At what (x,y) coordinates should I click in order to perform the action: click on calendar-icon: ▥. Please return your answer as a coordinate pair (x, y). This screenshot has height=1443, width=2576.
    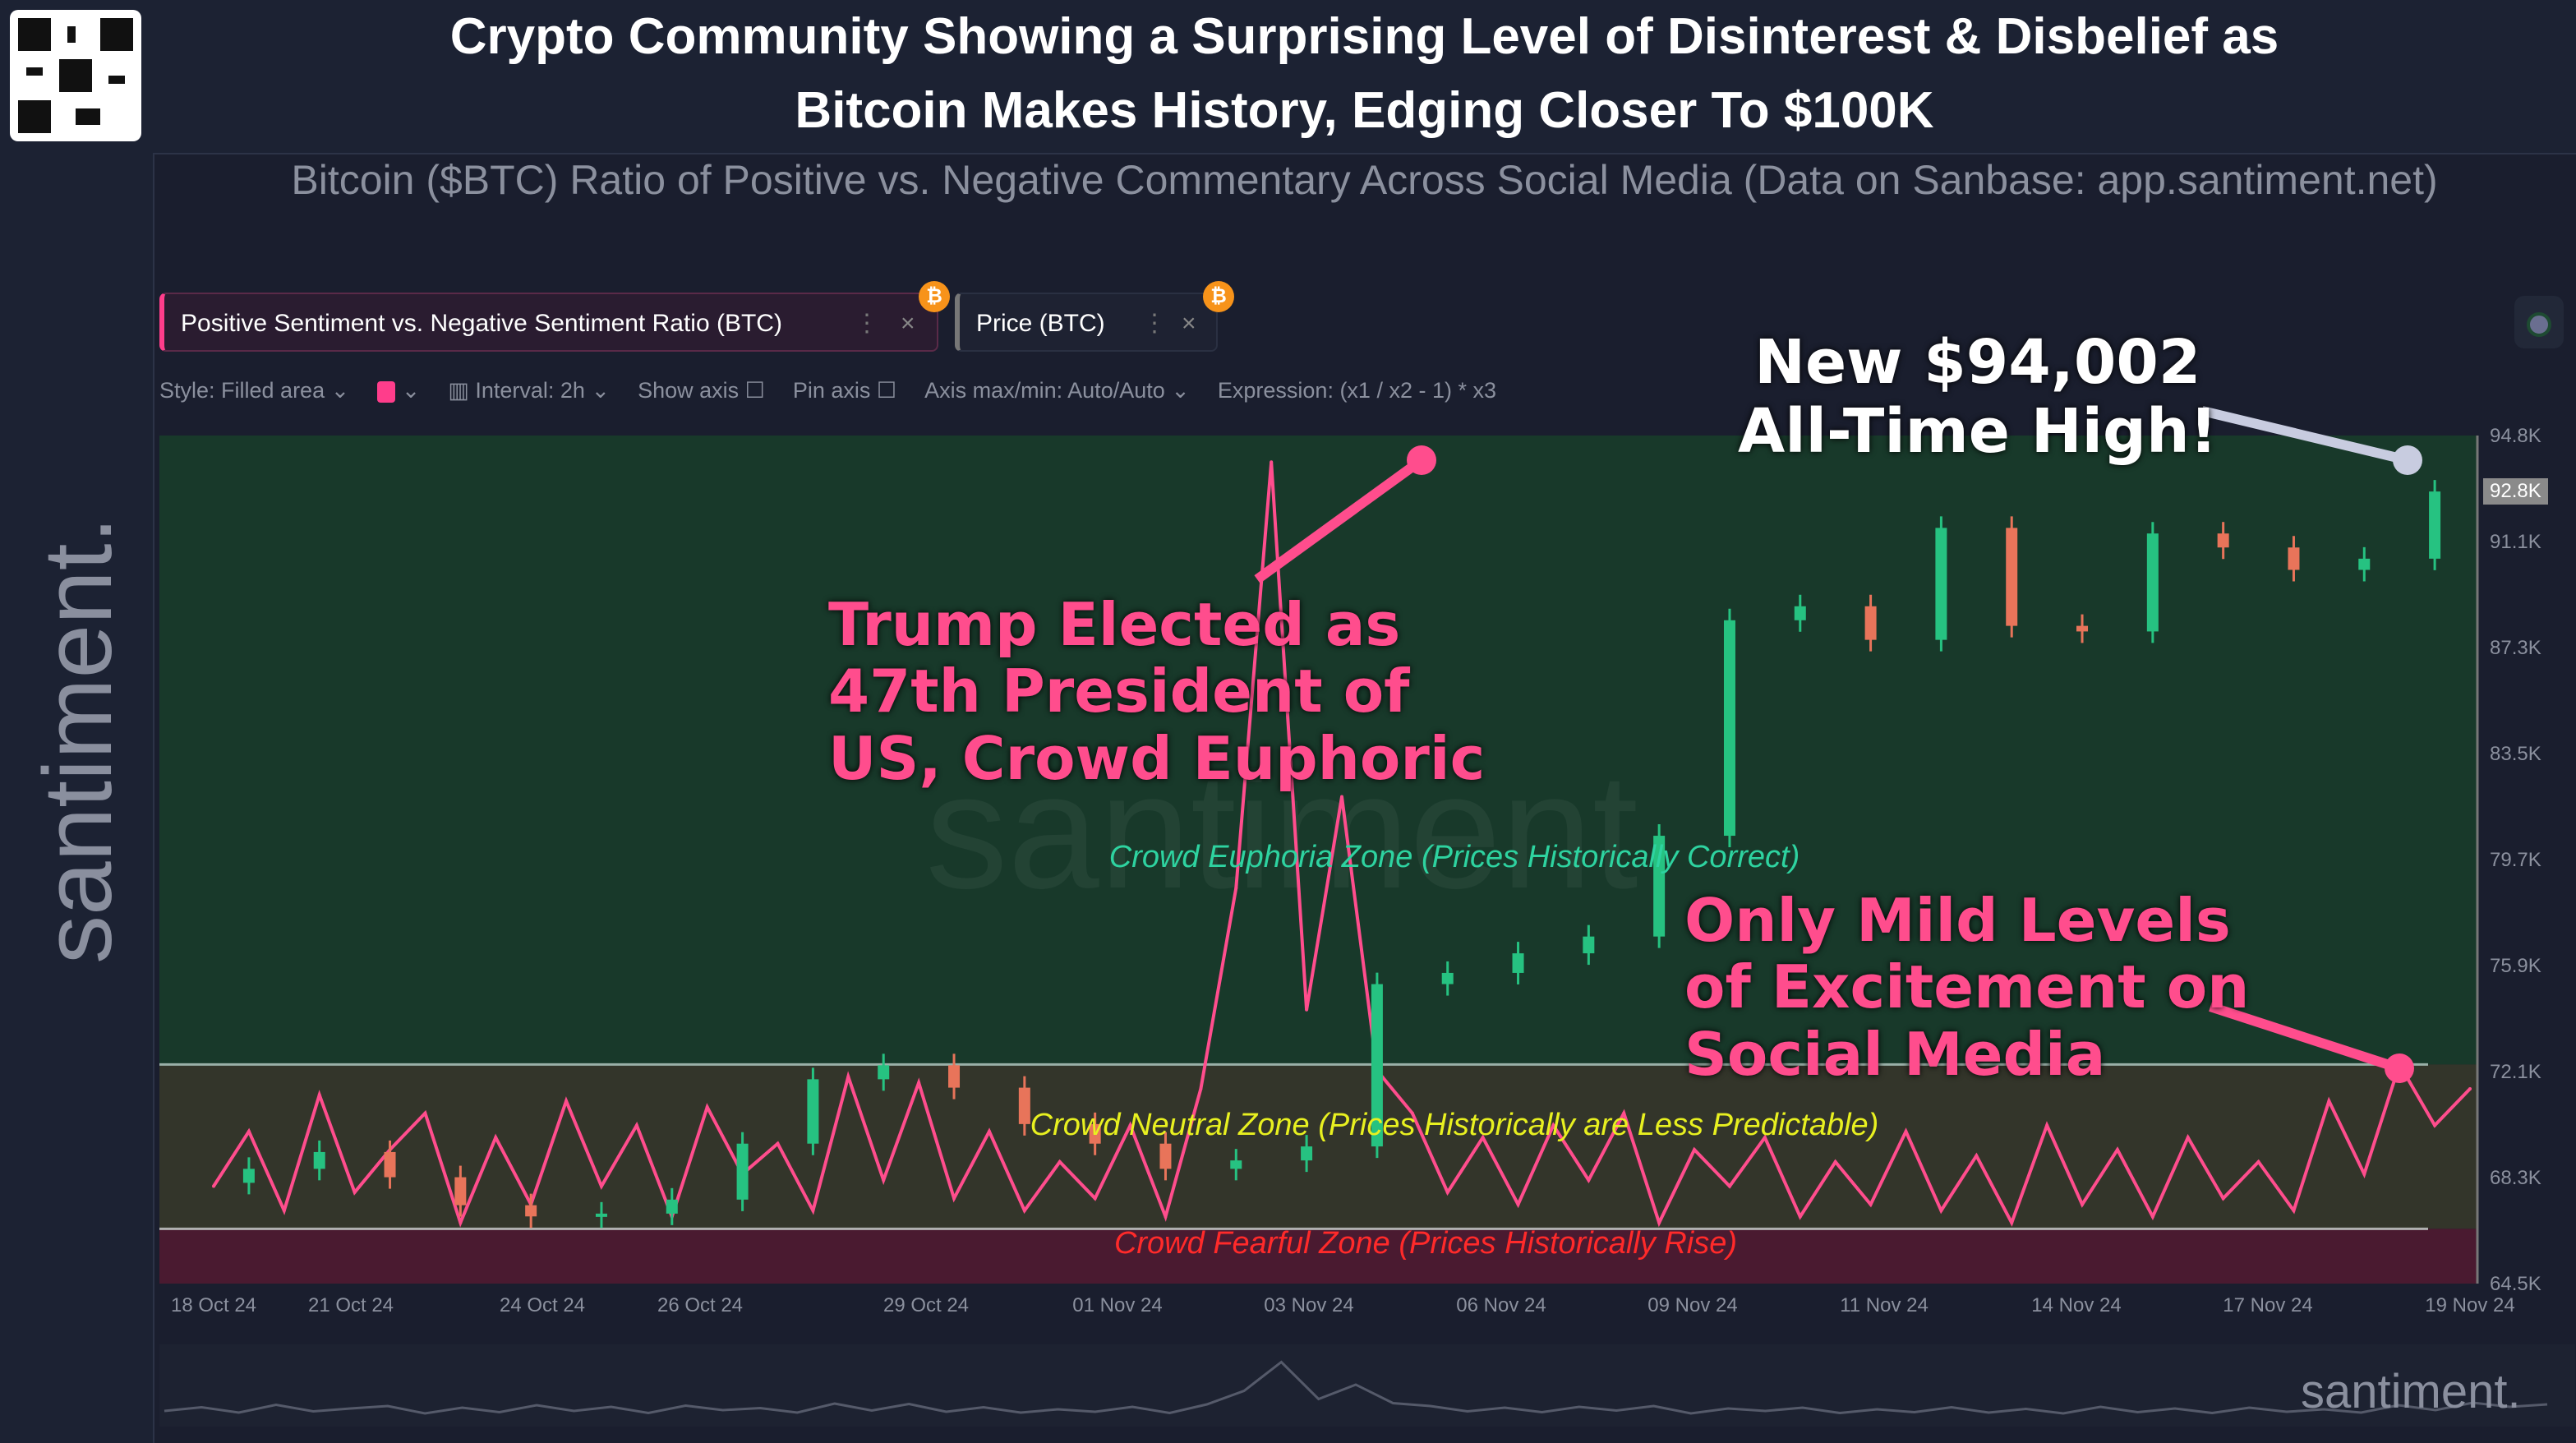
    Looking at the image, I should click on (458, 390).